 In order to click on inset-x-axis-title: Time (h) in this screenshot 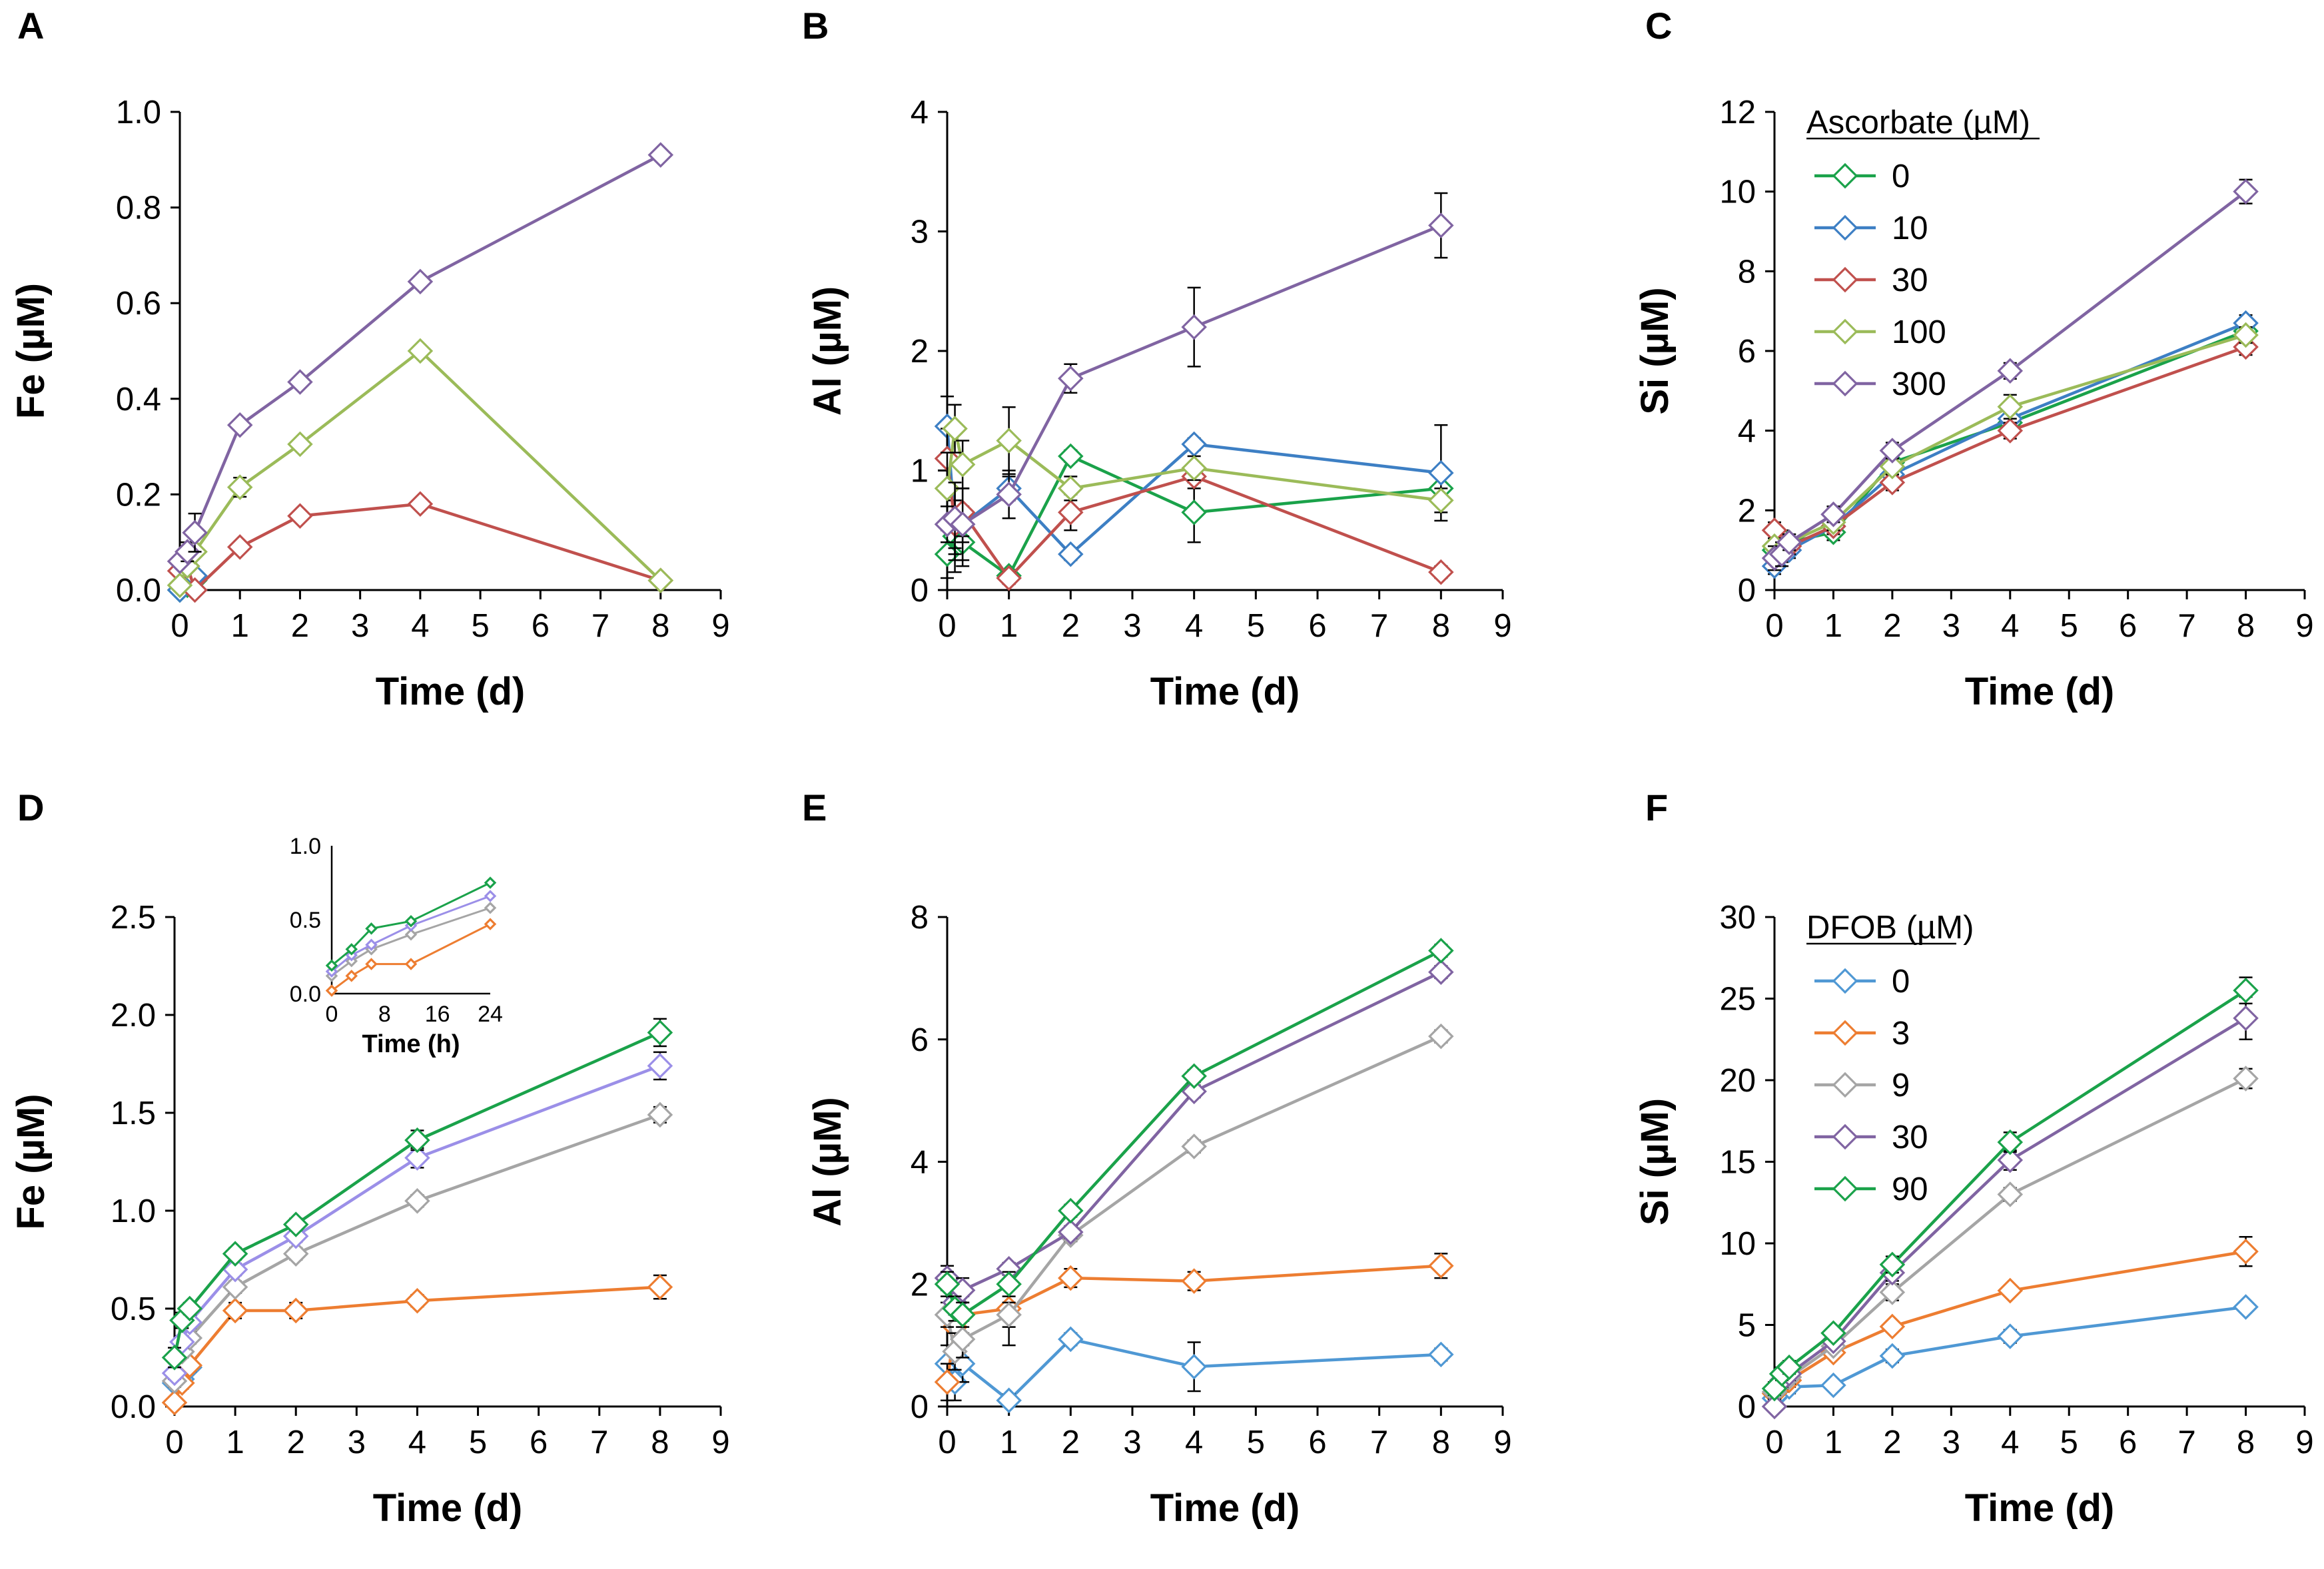, I will do `click(411, 1044)`.